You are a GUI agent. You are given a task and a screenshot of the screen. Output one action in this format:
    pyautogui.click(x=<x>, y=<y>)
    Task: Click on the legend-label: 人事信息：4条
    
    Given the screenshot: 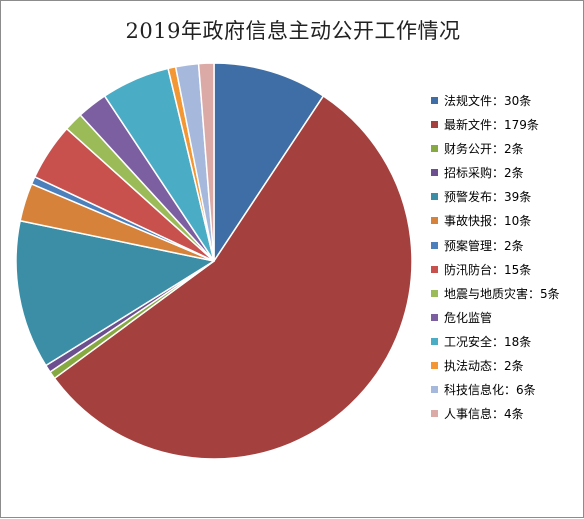 What is the action you would take?
    pyautogui.click(x=484, y=414)
    